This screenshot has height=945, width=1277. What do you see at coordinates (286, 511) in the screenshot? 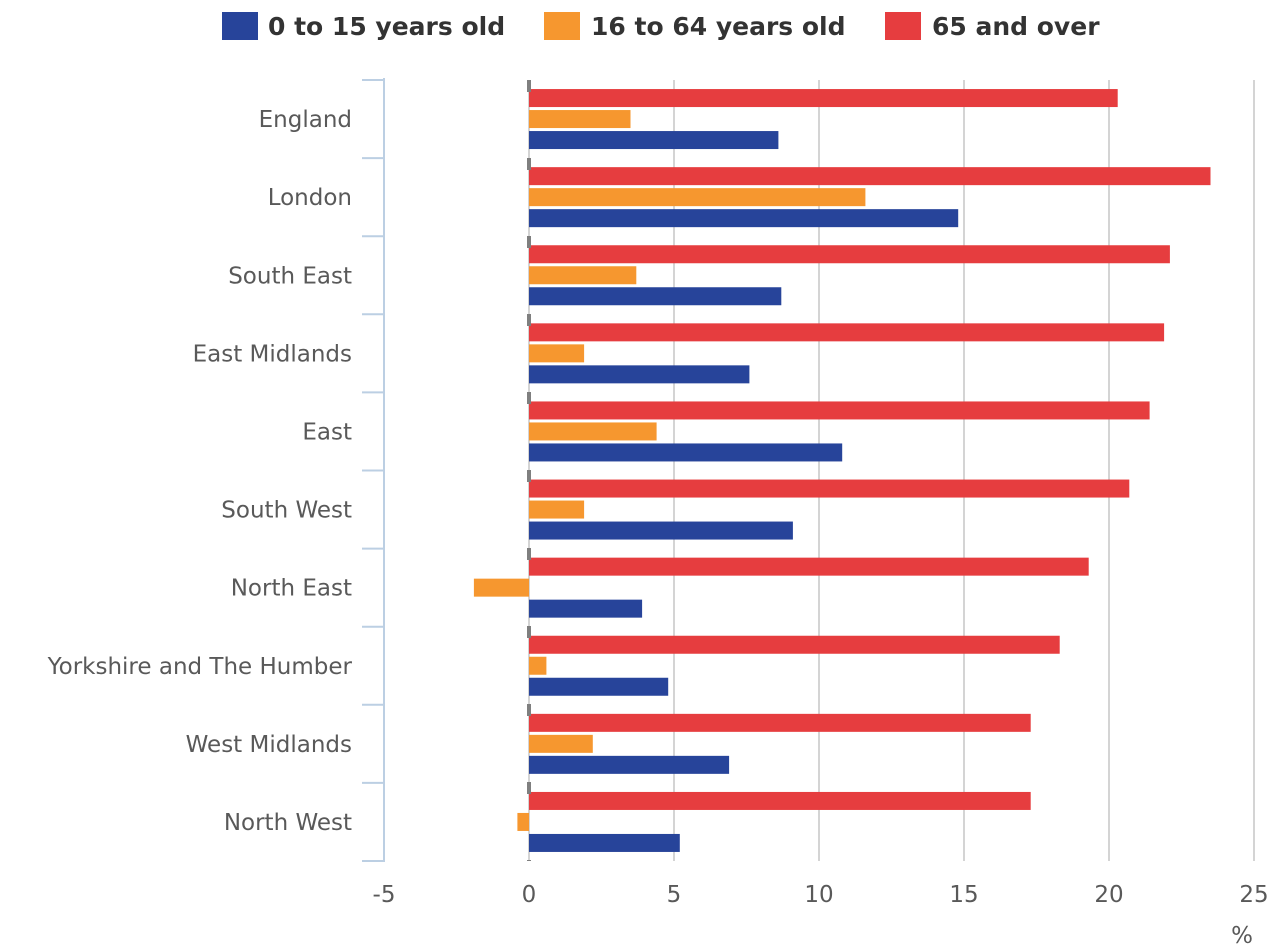
I see `category-label-5: South West` at bounding box center [286, 511].